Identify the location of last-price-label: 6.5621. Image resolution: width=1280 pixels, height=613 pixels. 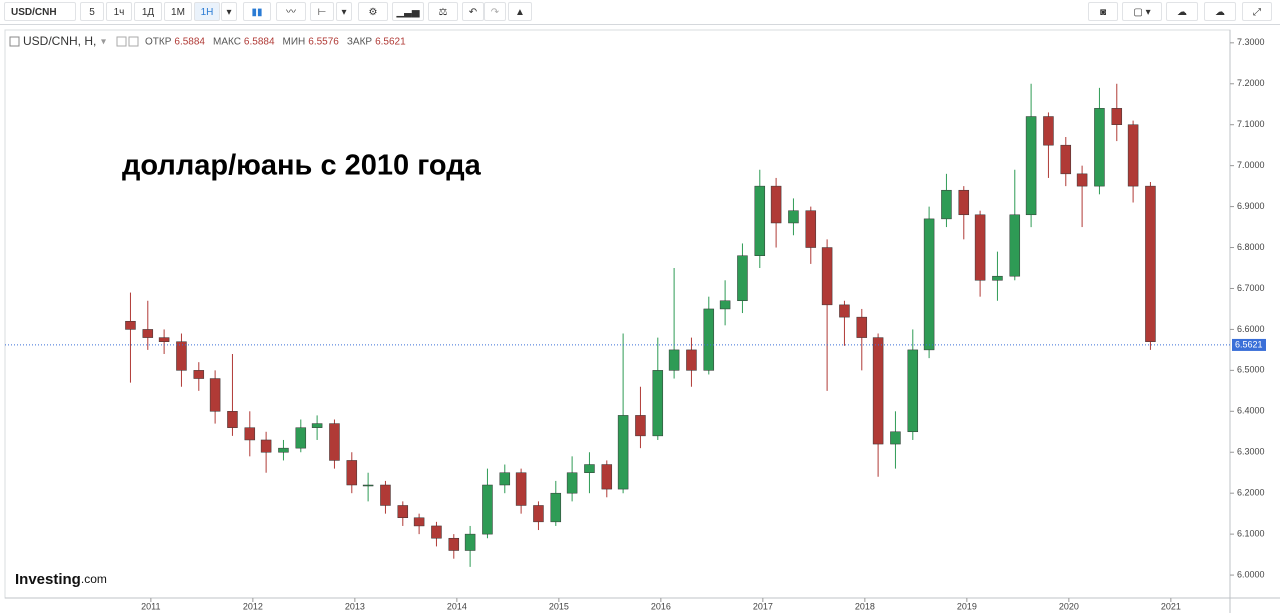
(1249, 344).